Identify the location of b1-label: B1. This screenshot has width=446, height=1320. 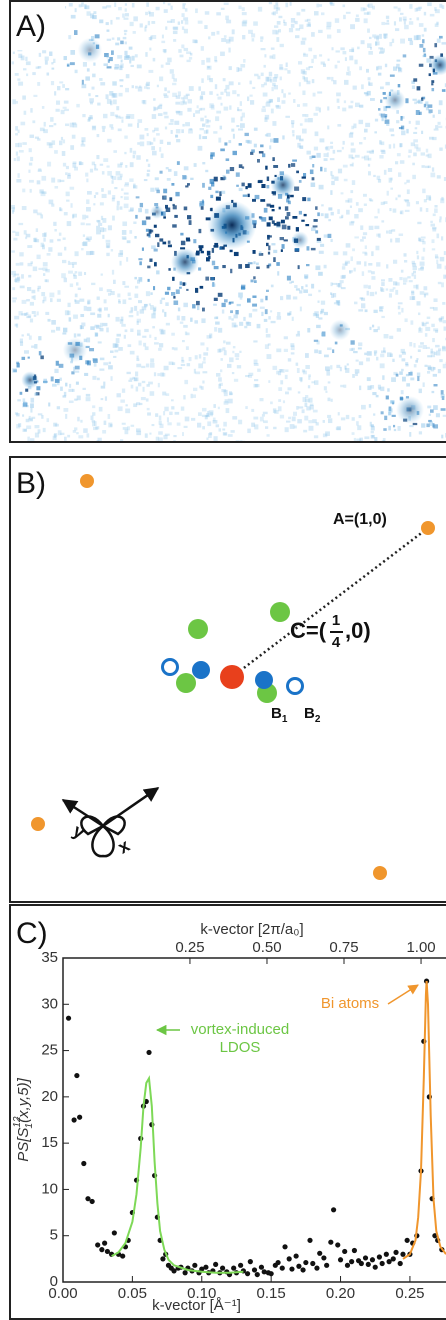
(279, 715).